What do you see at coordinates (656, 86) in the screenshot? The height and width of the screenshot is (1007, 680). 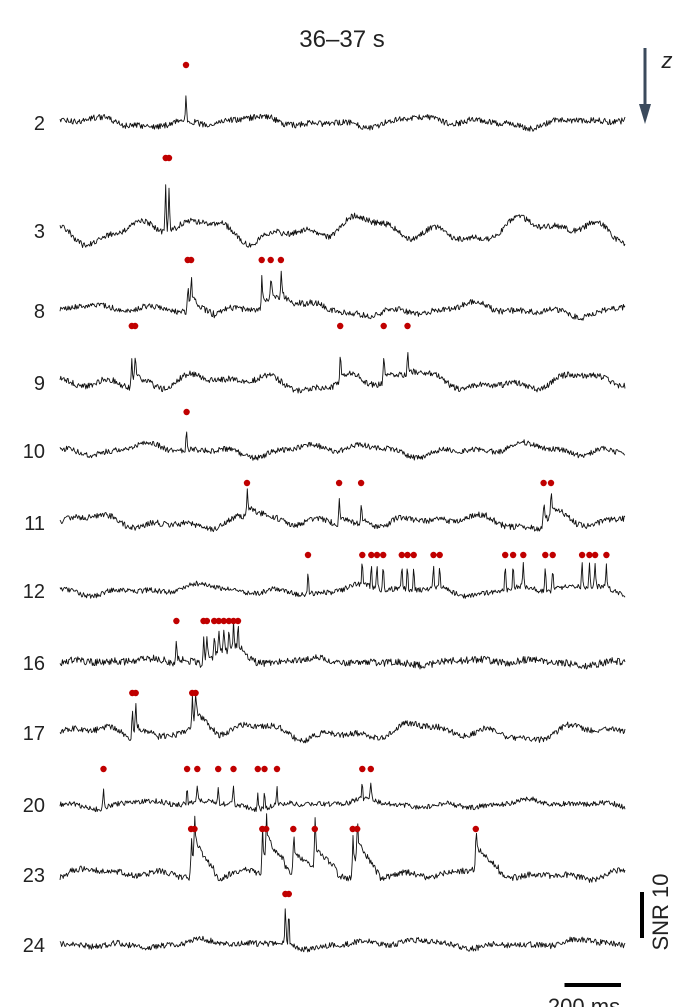 I see `depth-arrow-group: z` at bounding box center [656, 86].